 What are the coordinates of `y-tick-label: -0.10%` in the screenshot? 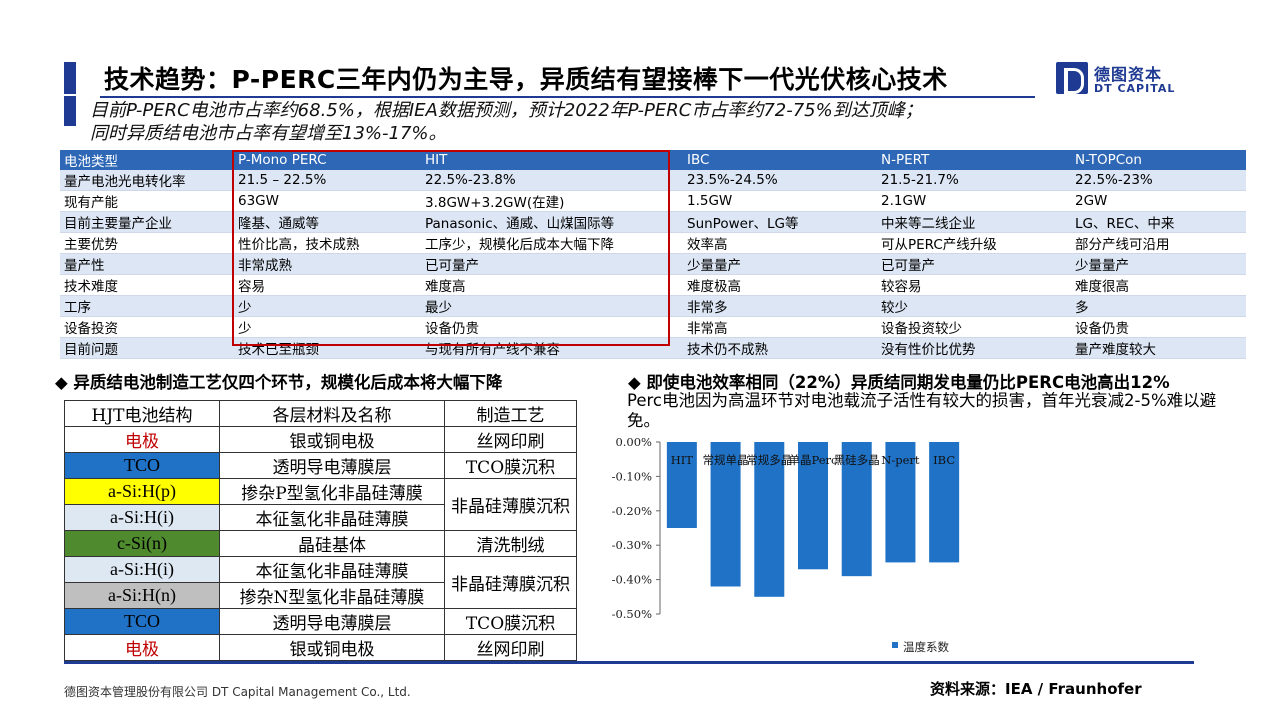 It's located at (632, 476).